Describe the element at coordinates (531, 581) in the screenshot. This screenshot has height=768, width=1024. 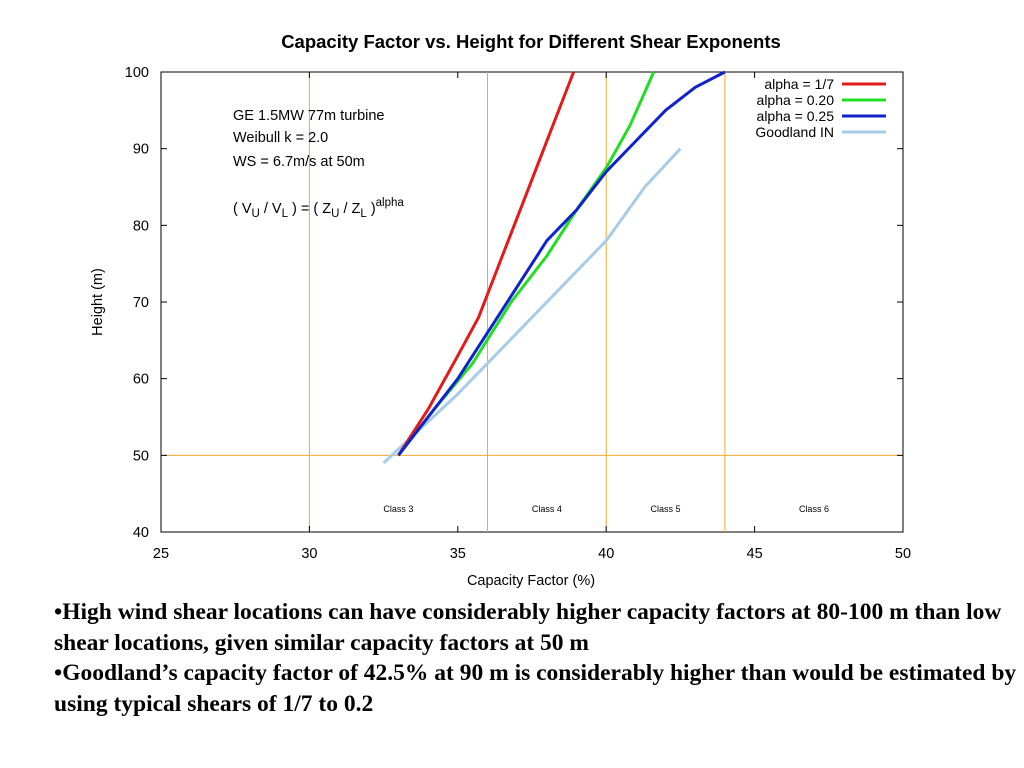
I see `x-axis-label: Capacity Factor (%)` at that location.